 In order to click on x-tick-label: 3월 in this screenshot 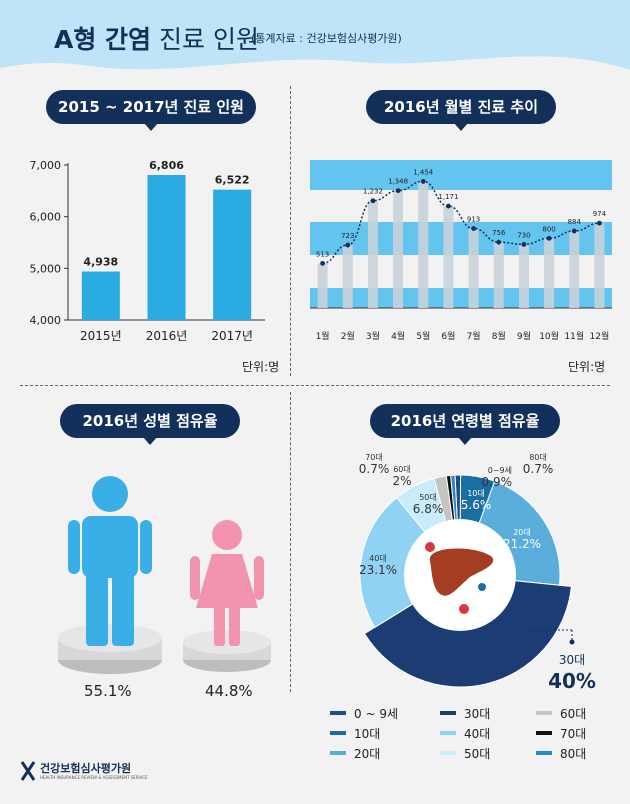, I will do `click(373, 336)`.